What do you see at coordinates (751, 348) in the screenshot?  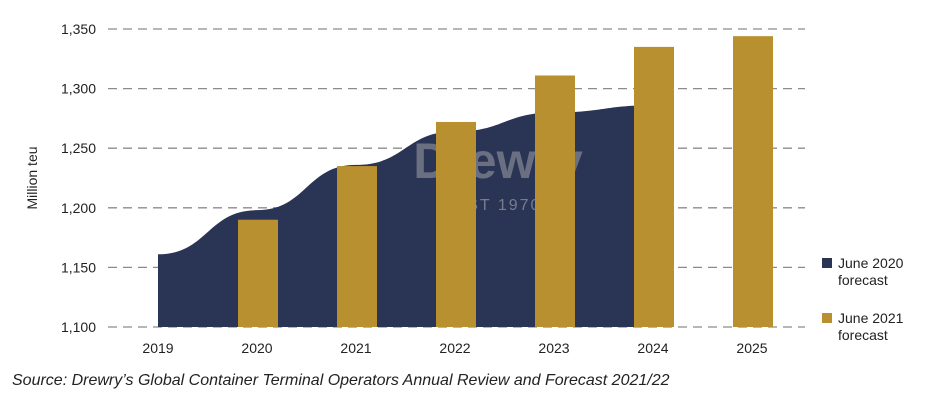 I see `x-tick-label: 2025` at bounding box center [751, 348].